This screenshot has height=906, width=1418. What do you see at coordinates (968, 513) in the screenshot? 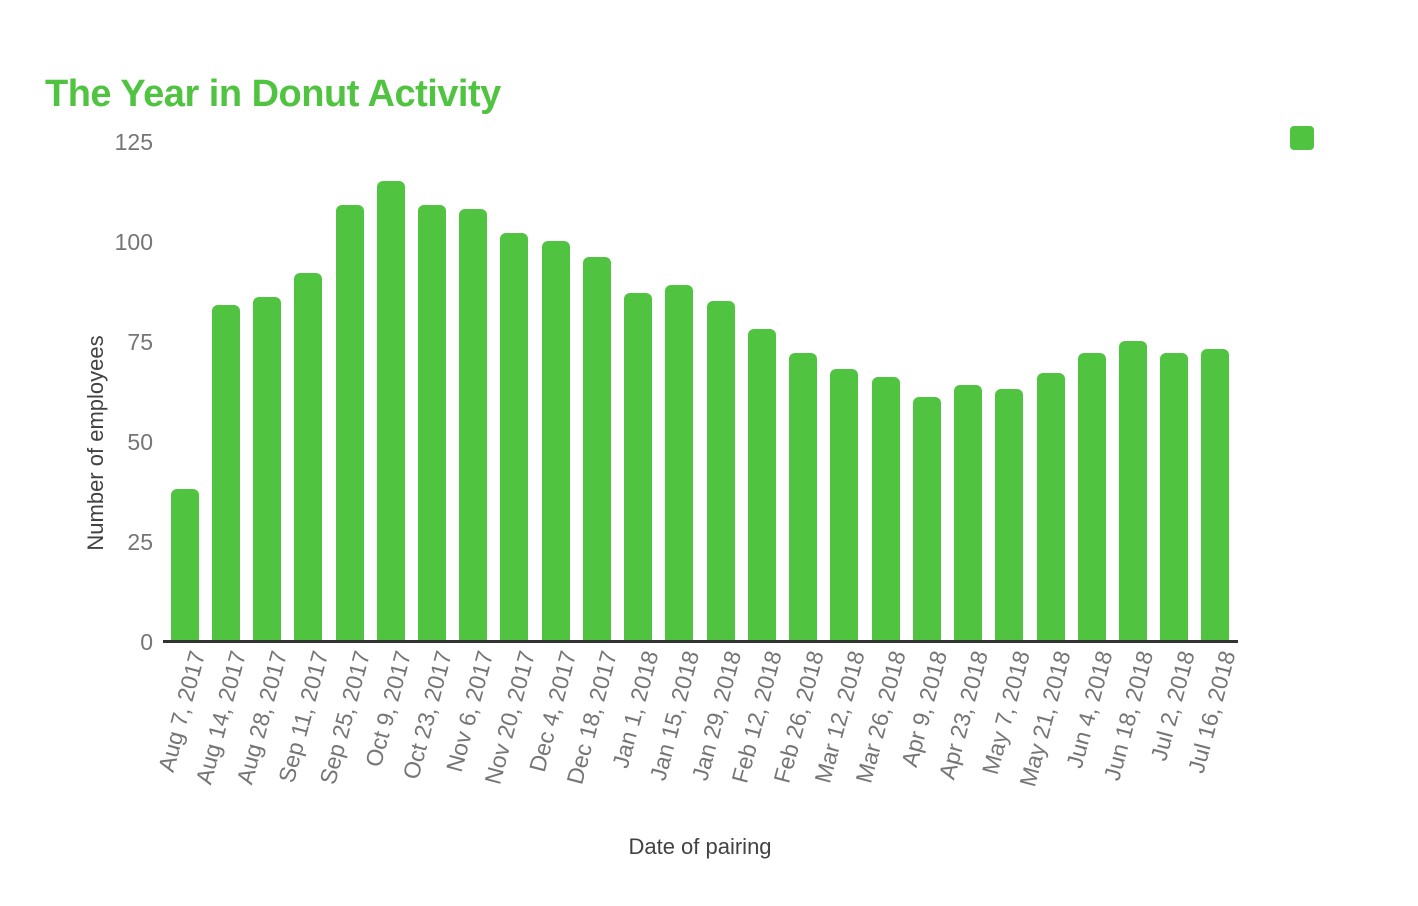
I see `bar-Apr 23, 2018` at bounding box center [968, 513].